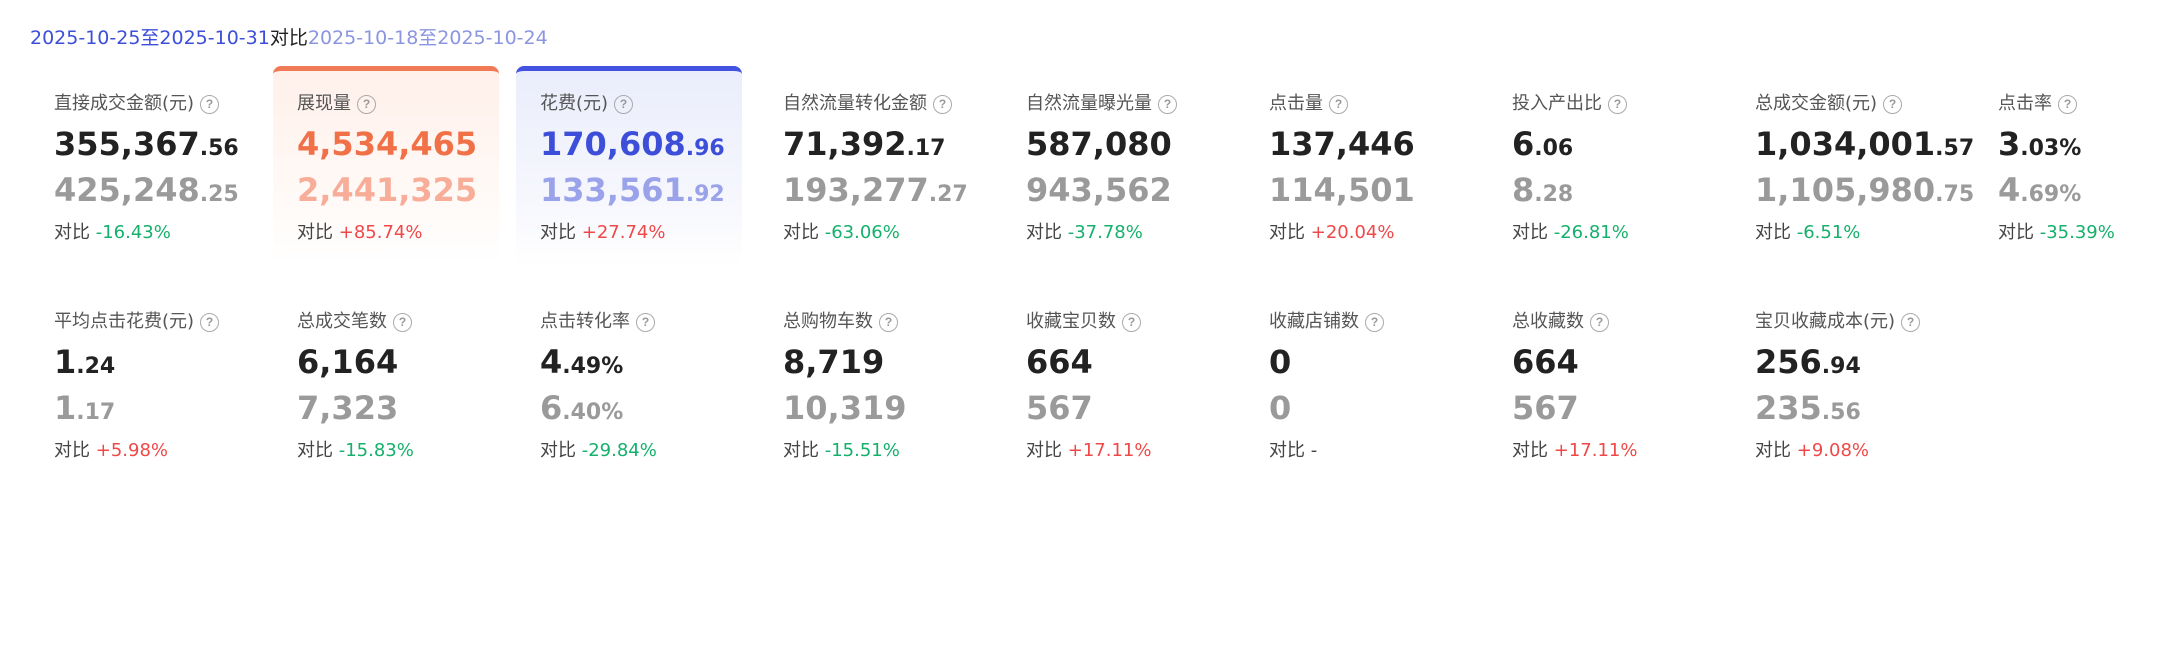 This screenshot has width=2184, height=667. I want to click on metric-card: 自然流量转化金额? 71,392.17 193,277.27 对比 -63.06%, so click(872, 166).